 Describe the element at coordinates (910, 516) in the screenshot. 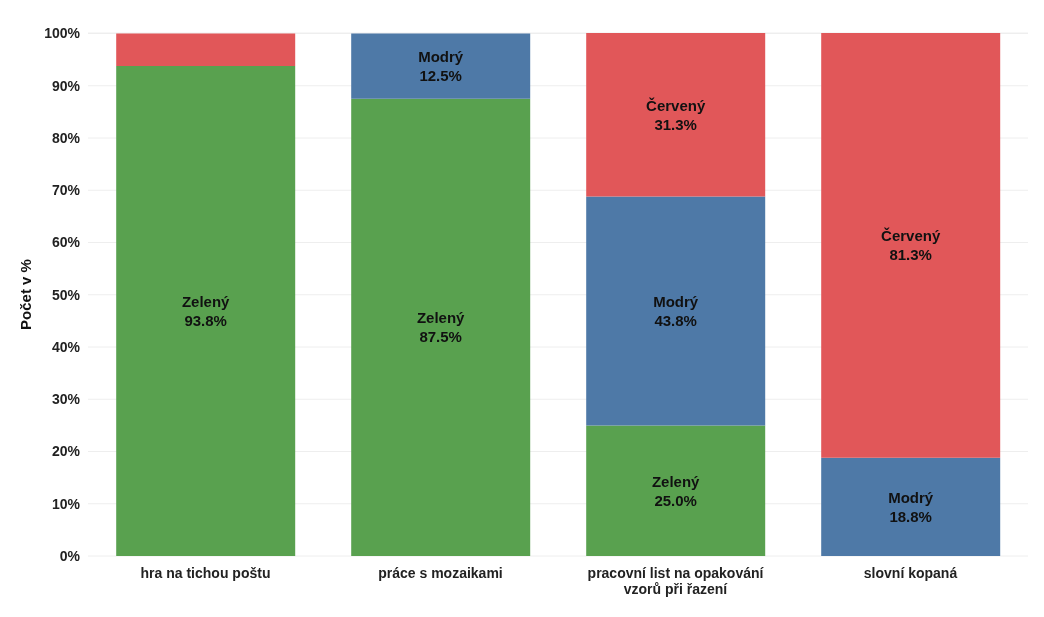

I see `data-label: 18.8%` at that location.